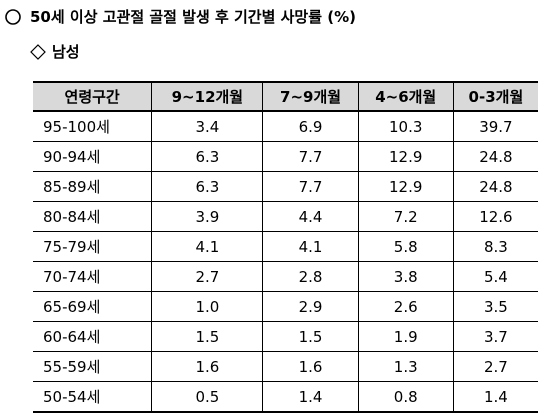 Image resolution: width=546 pixels, height=415 pixels. What do you see at coordinates (310, 126) in the screenshot?
I see `cell: 6.9` at bounding box center [310, 126].